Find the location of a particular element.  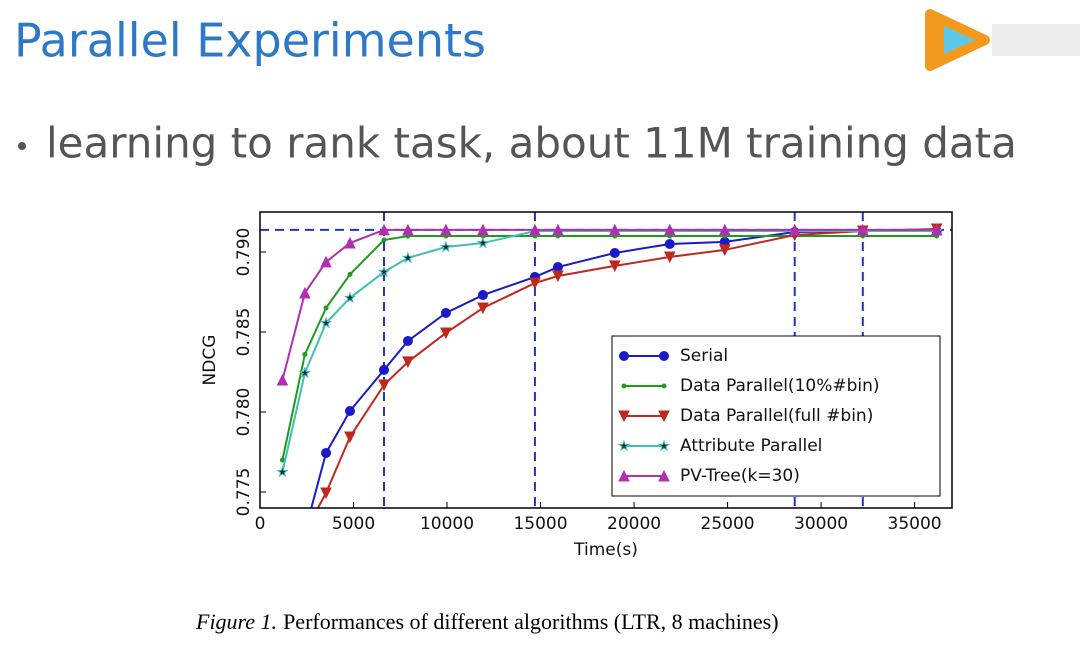

y-tick-label: 0.785 is located at coordinates (244, 332).